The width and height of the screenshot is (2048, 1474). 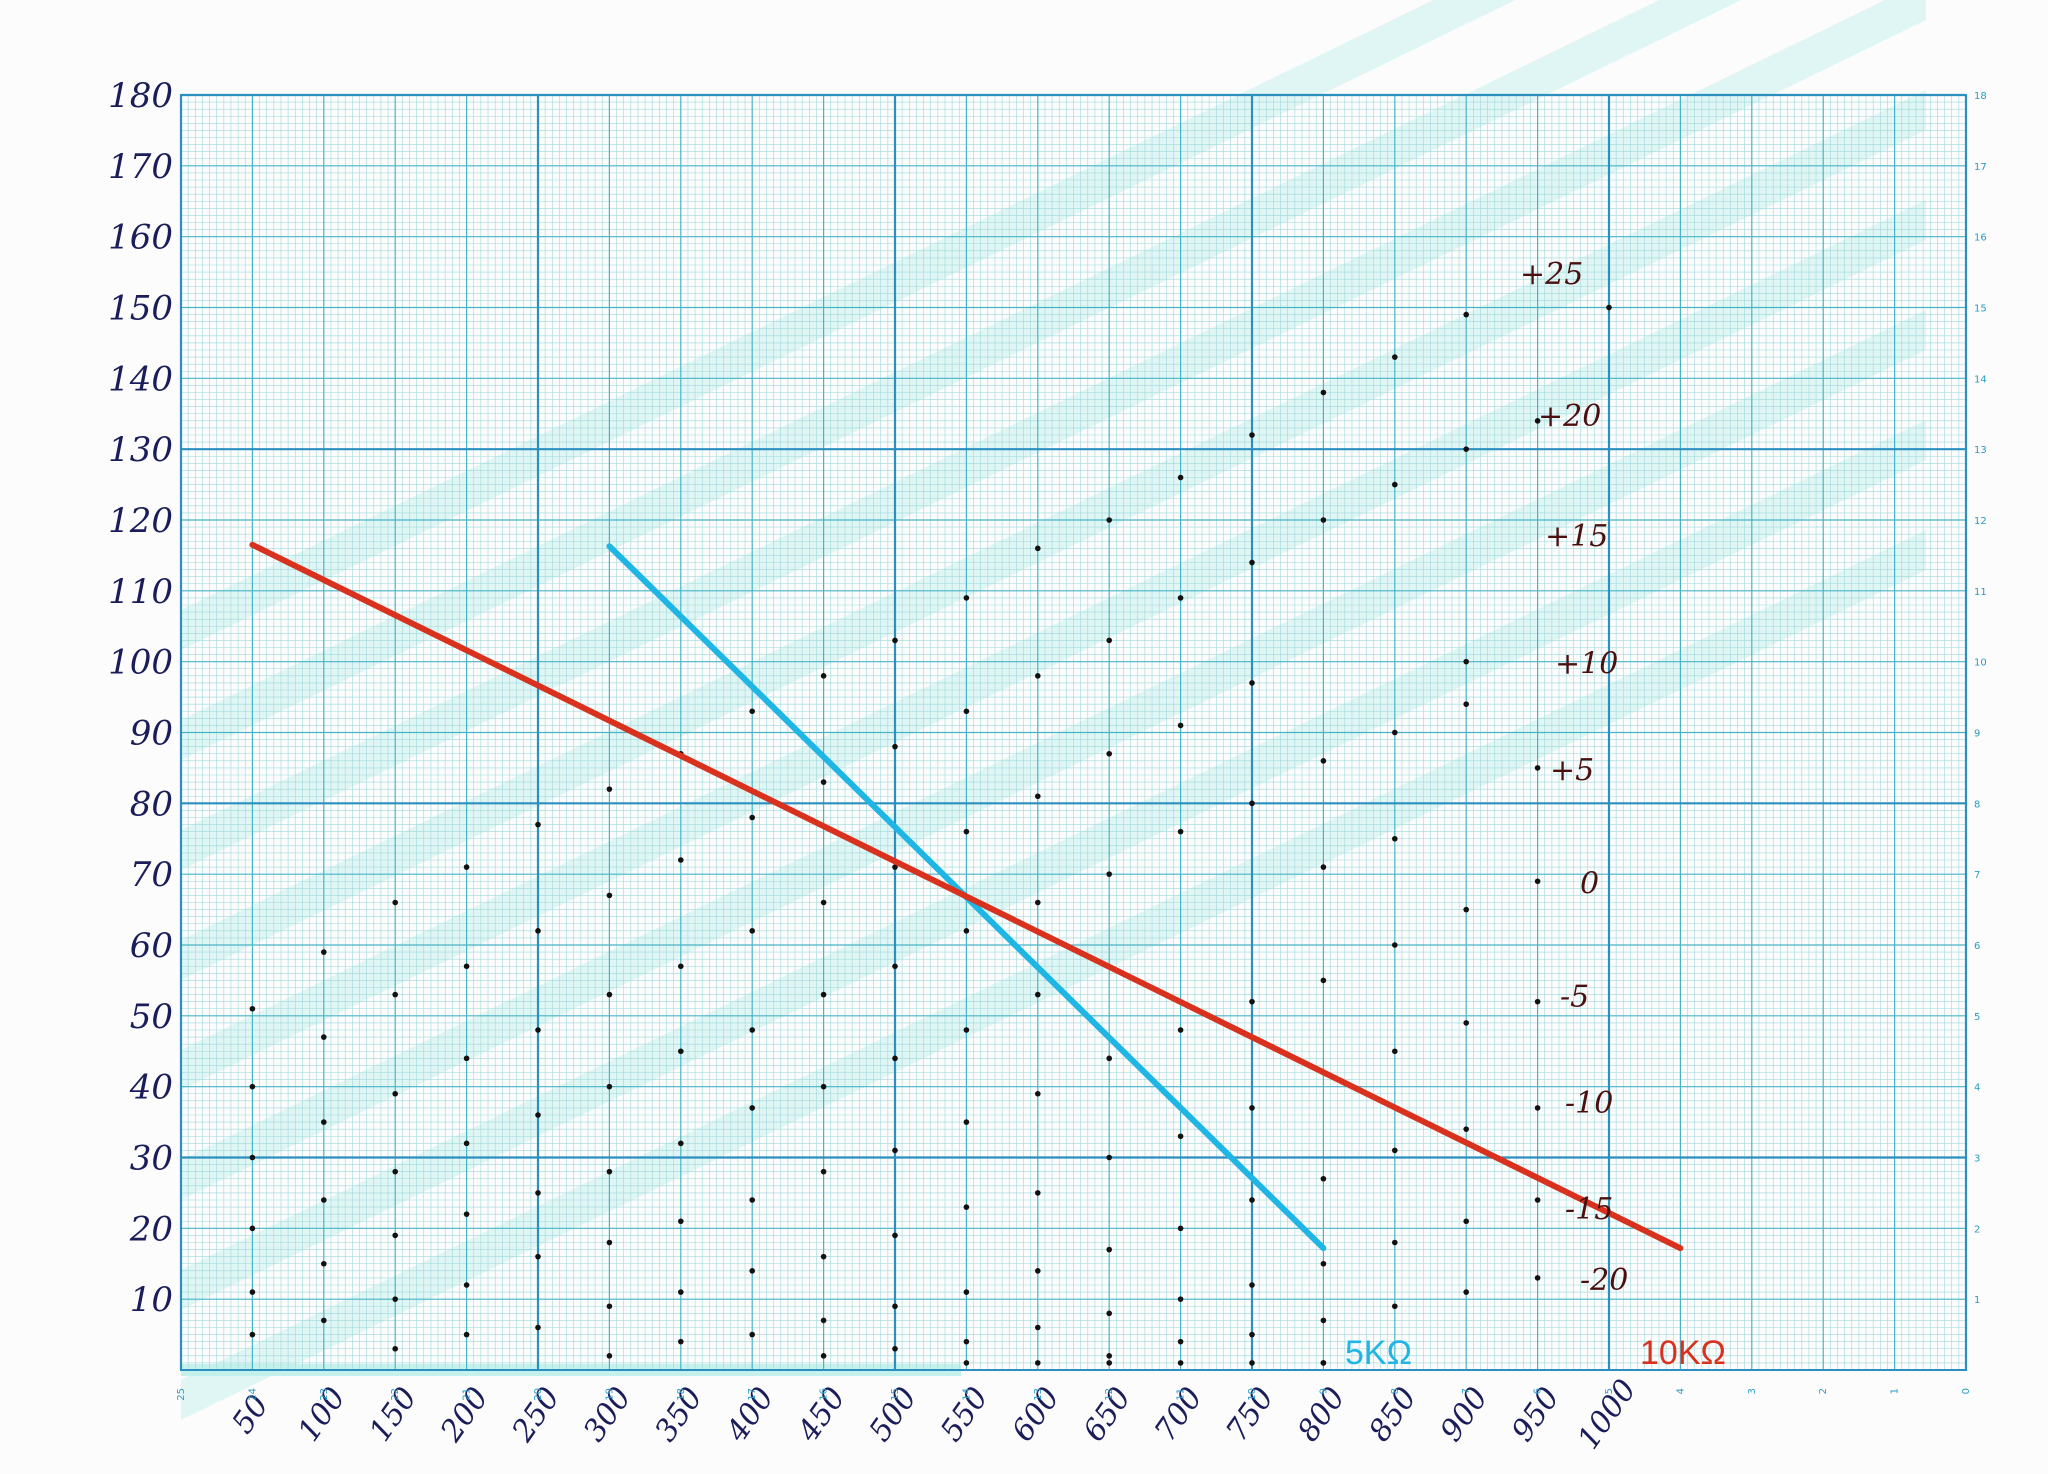 I want to click on y-tick-label: 140, so click(x=140, y=379).